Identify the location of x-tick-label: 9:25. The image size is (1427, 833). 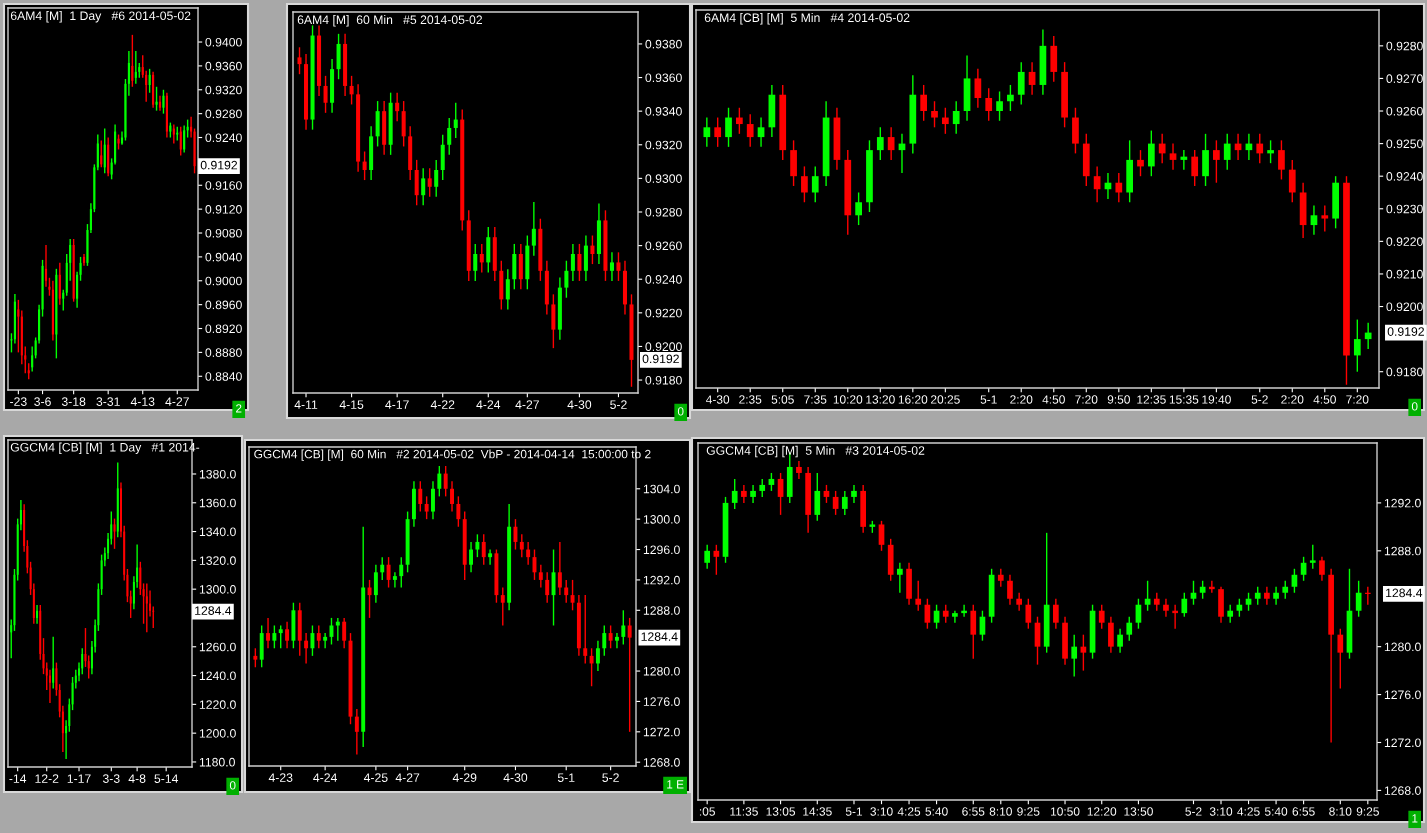
(1028, 811).